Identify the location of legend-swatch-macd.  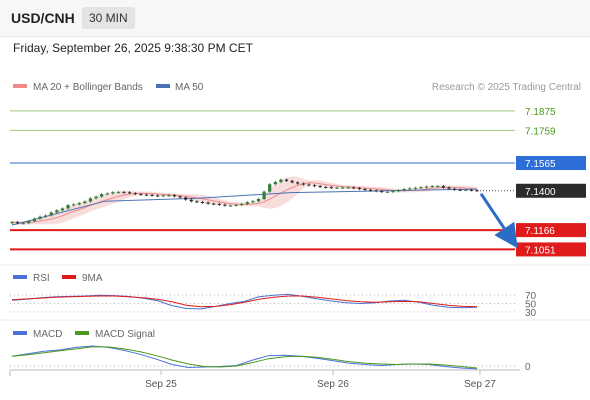
(20, 333).